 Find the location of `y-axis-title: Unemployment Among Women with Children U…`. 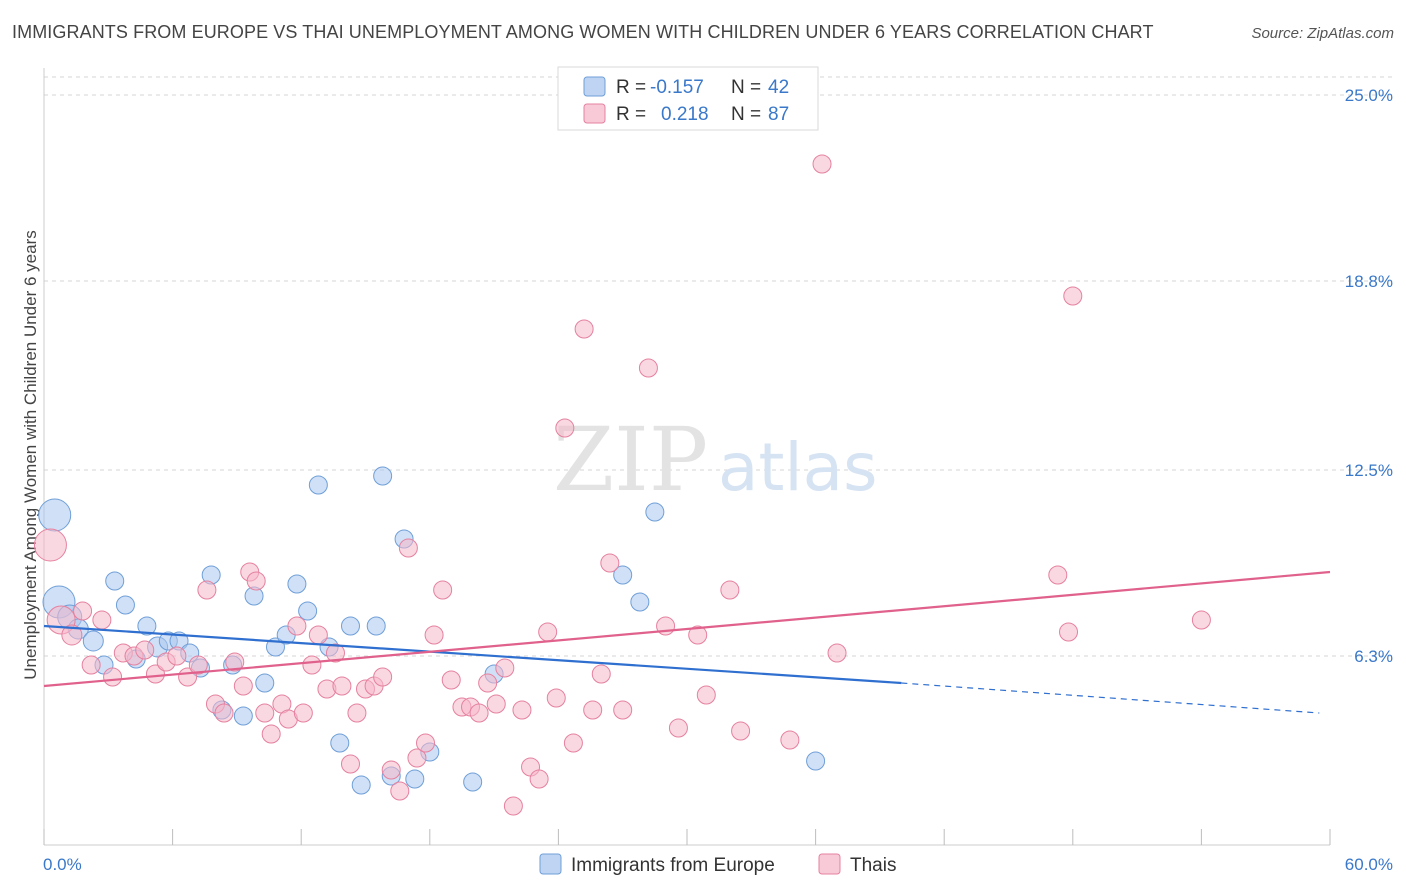

y-axis-title: Unemployment Among Women with Children U… is located at coordinates (30, 454).